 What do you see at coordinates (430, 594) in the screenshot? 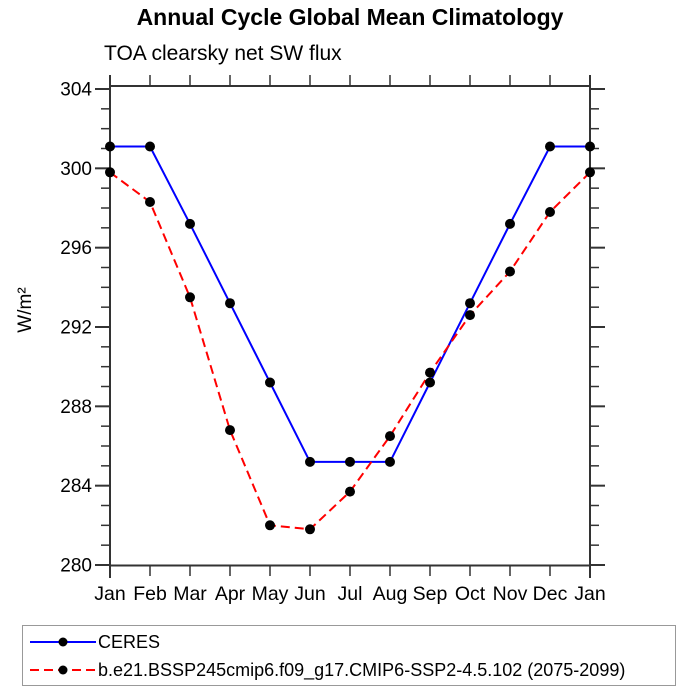
I see `x-tick-label: Sep` at bounding box center [430, 594].